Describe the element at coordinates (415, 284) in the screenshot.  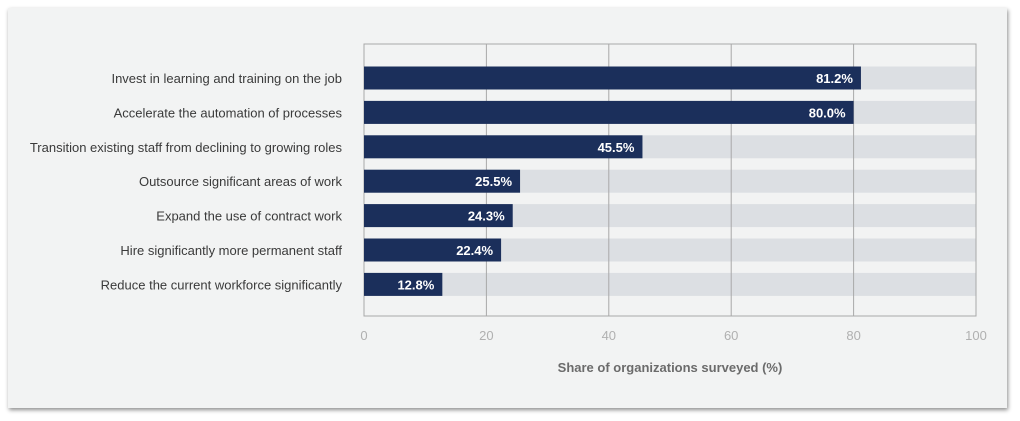
I see `bar-value-label: 12.8%` at that location.